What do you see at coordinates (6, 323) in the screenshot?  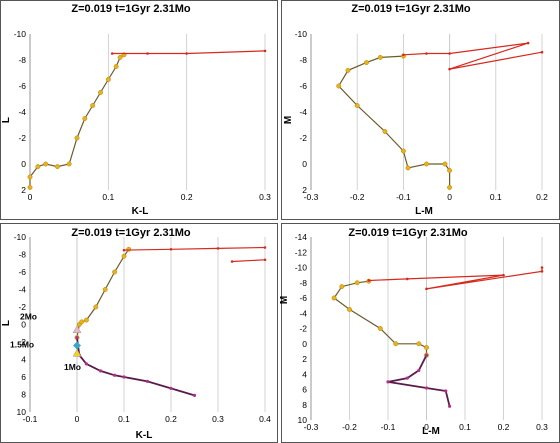 I see `y-axis-label: L` at bounding box center [6, 323].